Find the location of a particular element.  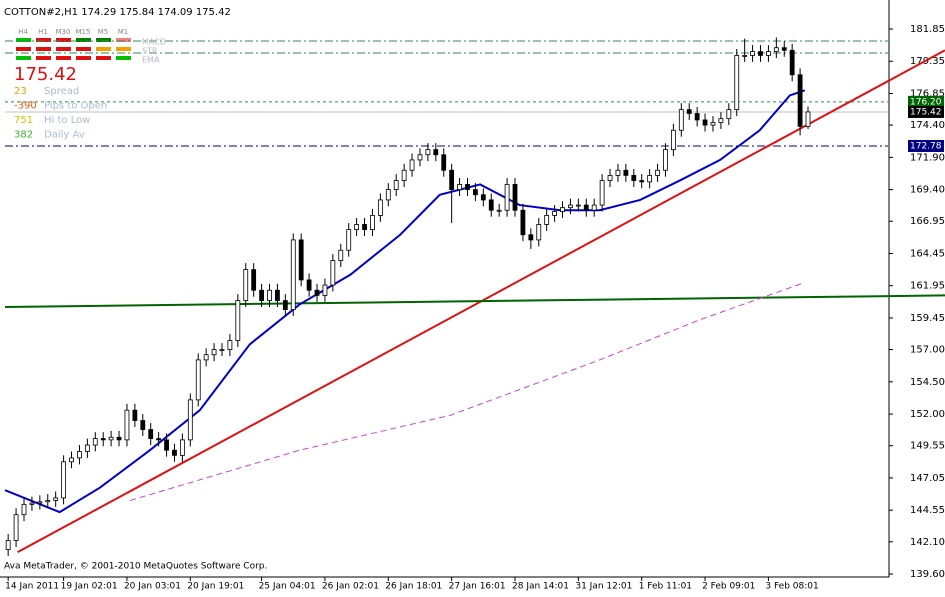

x-tick-label: 28 Jan 14:01 is located at coordinates (540, 587).